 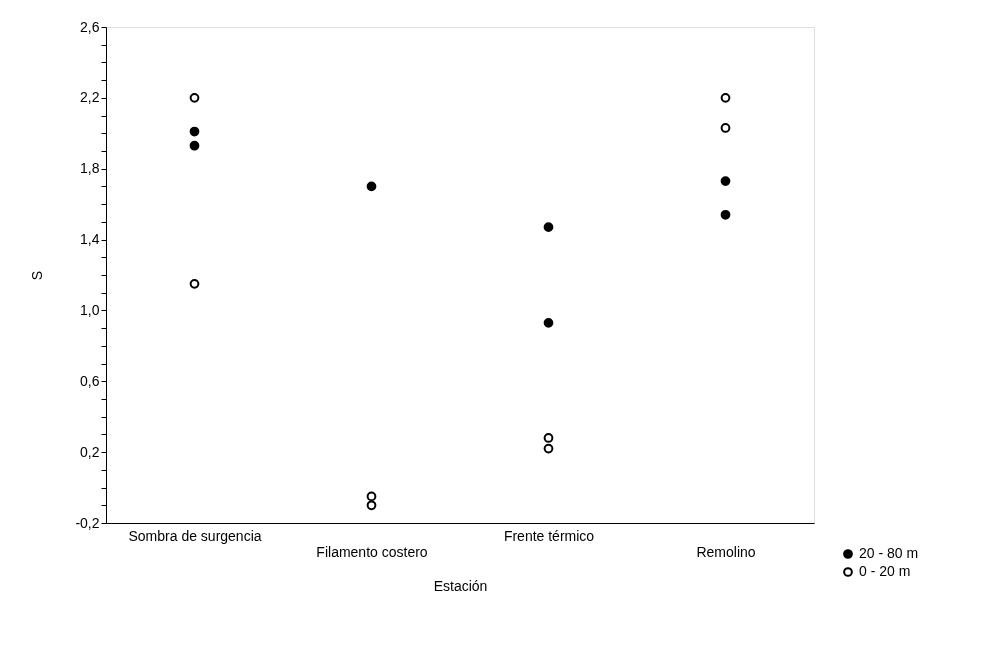 What do you see at coordinates (90, 97) in the screenshot?
I see `y-tick-label: 2,2` at bounding box center [90, 97].